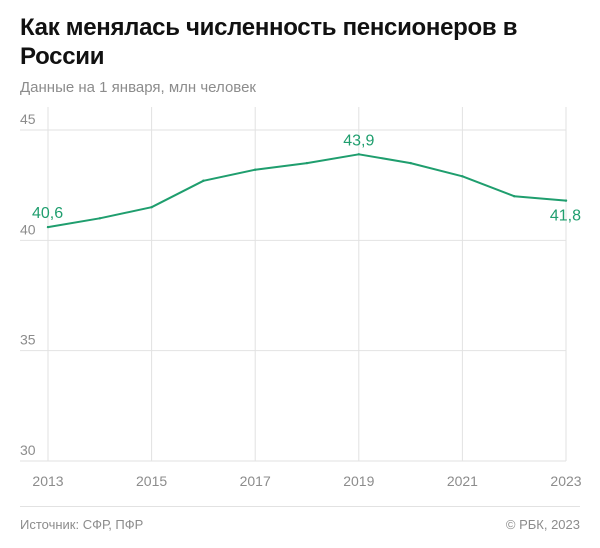 The height and width of the screenshot is (548, 600). Describe the element at coordinates (300, 506) in the screenshot. I see `footer-divider` at that location.